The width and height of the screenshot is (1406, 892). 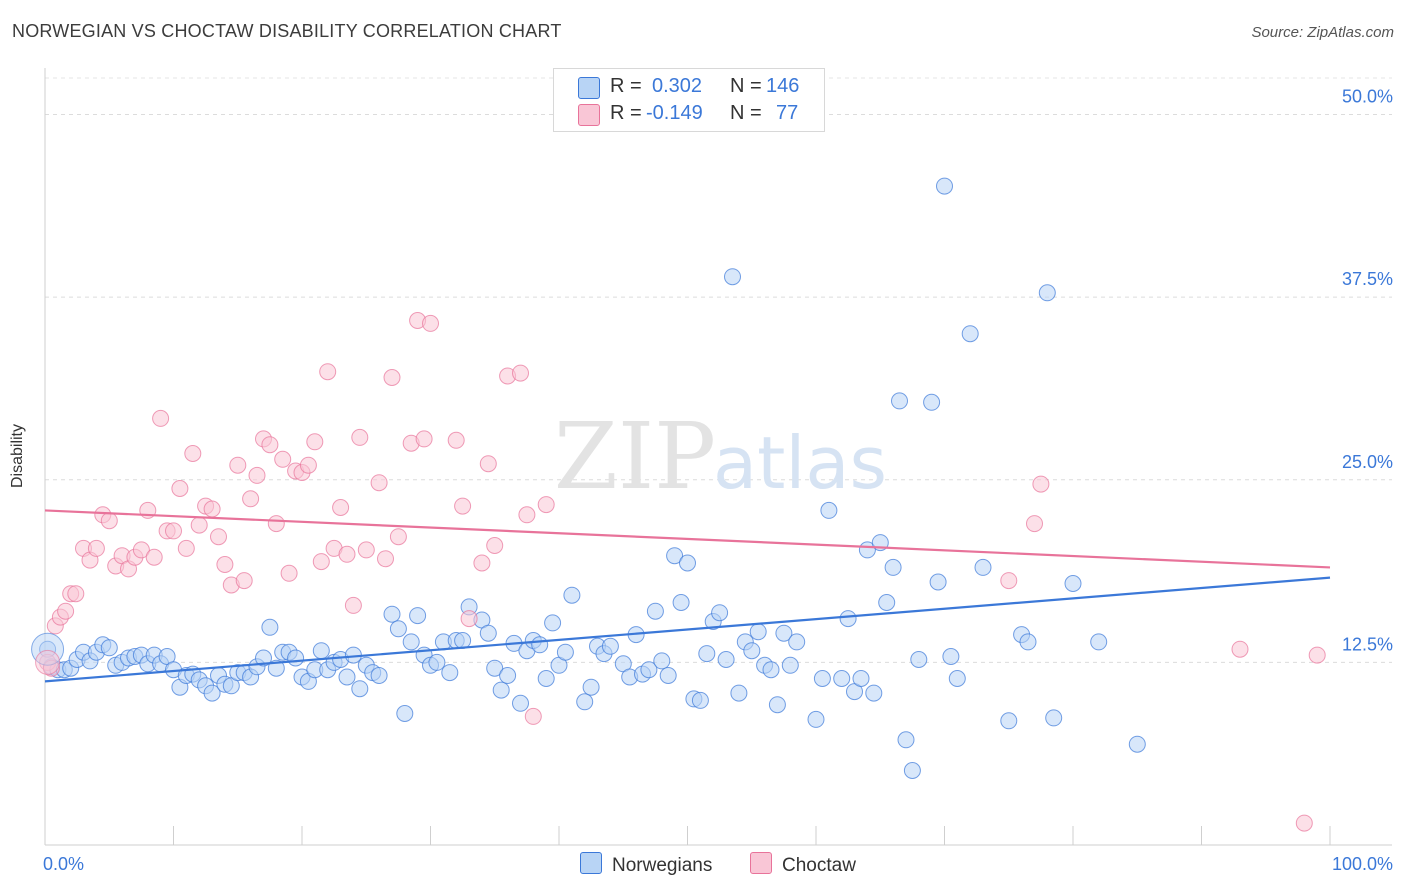 I want to click on correlation-legend: R = 0.302 N = 146 R = -0.149 N = 77, so click(x=689, y=100).